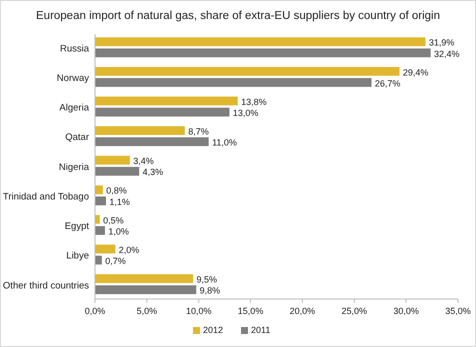 The width and height of the screenshot is (476, 347). Describe the element at coordinates (251, 311) in the screenshot. I see `x-tick-label: 15,0%` at that location.